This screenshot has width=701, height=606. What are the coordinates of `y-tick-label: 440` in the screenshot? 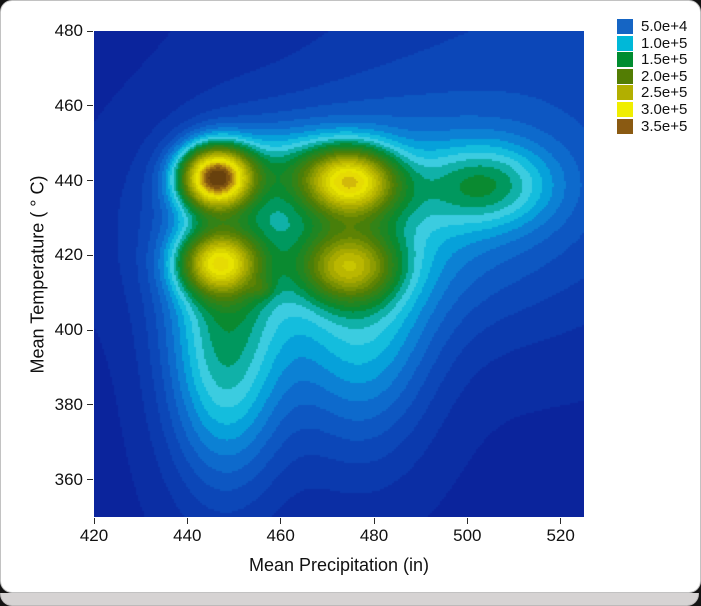 It's located at (68, 180).